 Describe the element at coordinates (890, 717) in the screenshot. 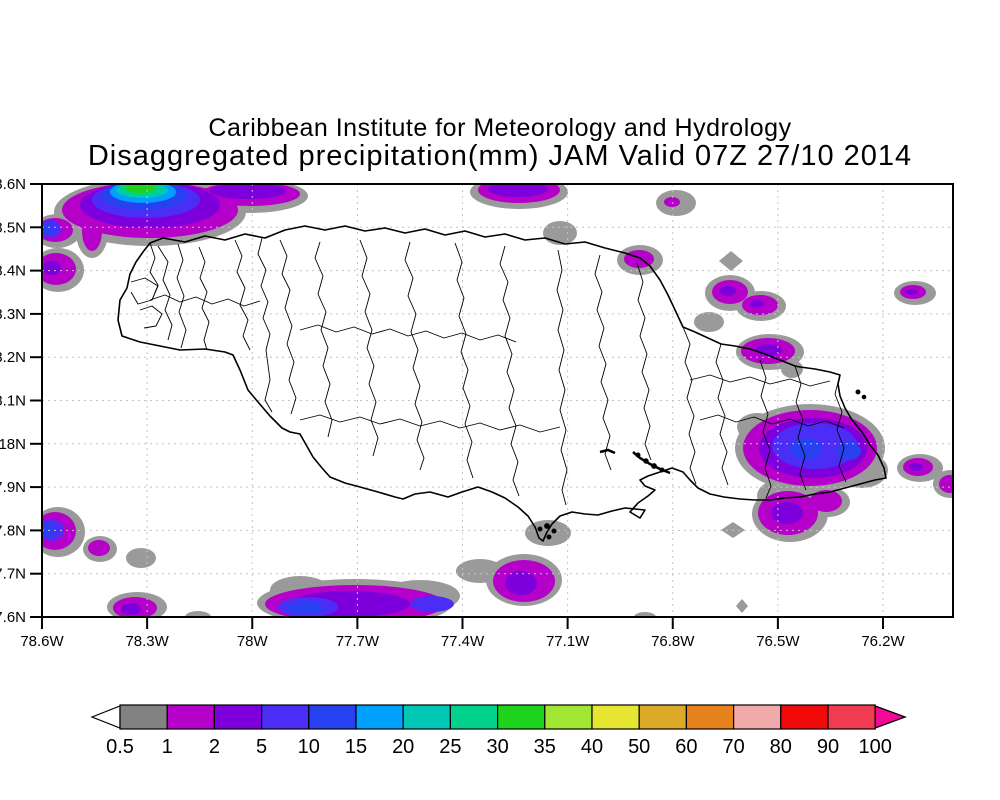

I see `cbar-over-arrow` at that location.